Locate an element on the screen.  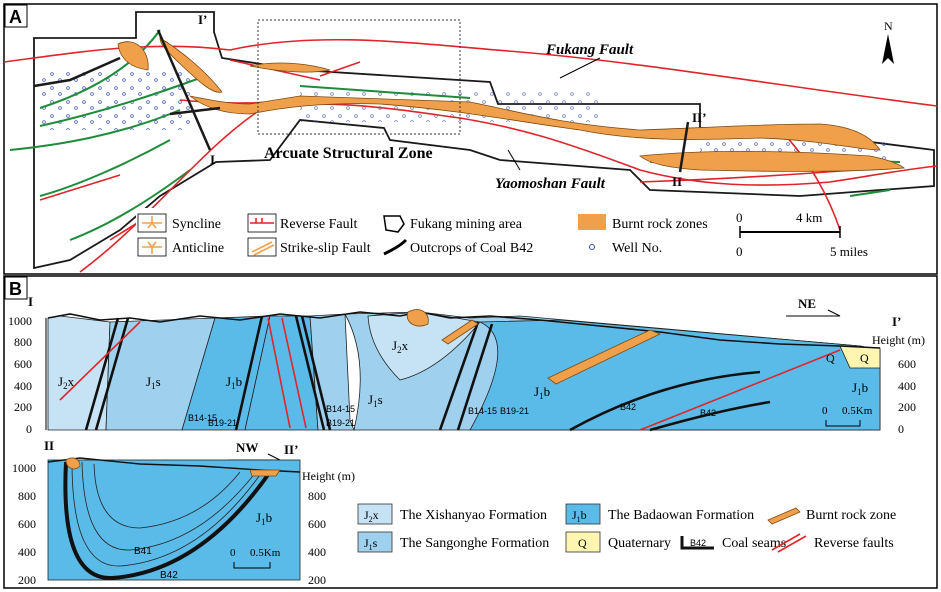
legend-b-q: Quaternary is located at coordinates (639, 543).